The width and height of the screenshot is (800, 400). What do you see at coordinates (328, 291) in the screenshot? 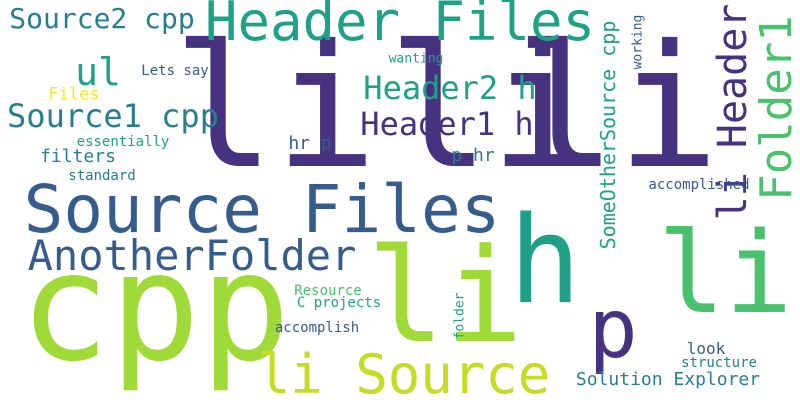
I see `word-resource: Resource` at bounding box center [328, 291].